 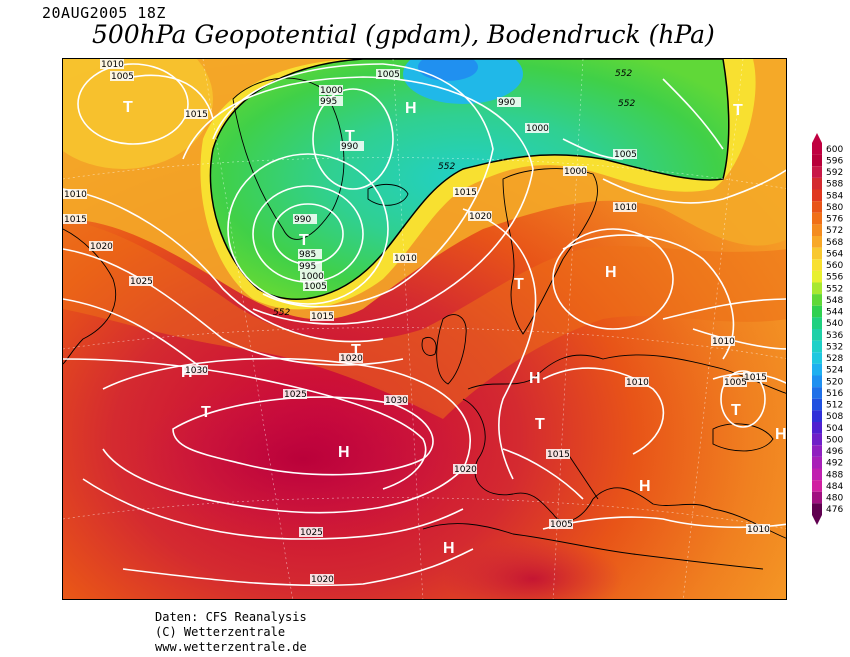 What do you see at coordinates (834, 161) in the screenshot?
I see `legend-label: 596` at bounding box center [834, 161].